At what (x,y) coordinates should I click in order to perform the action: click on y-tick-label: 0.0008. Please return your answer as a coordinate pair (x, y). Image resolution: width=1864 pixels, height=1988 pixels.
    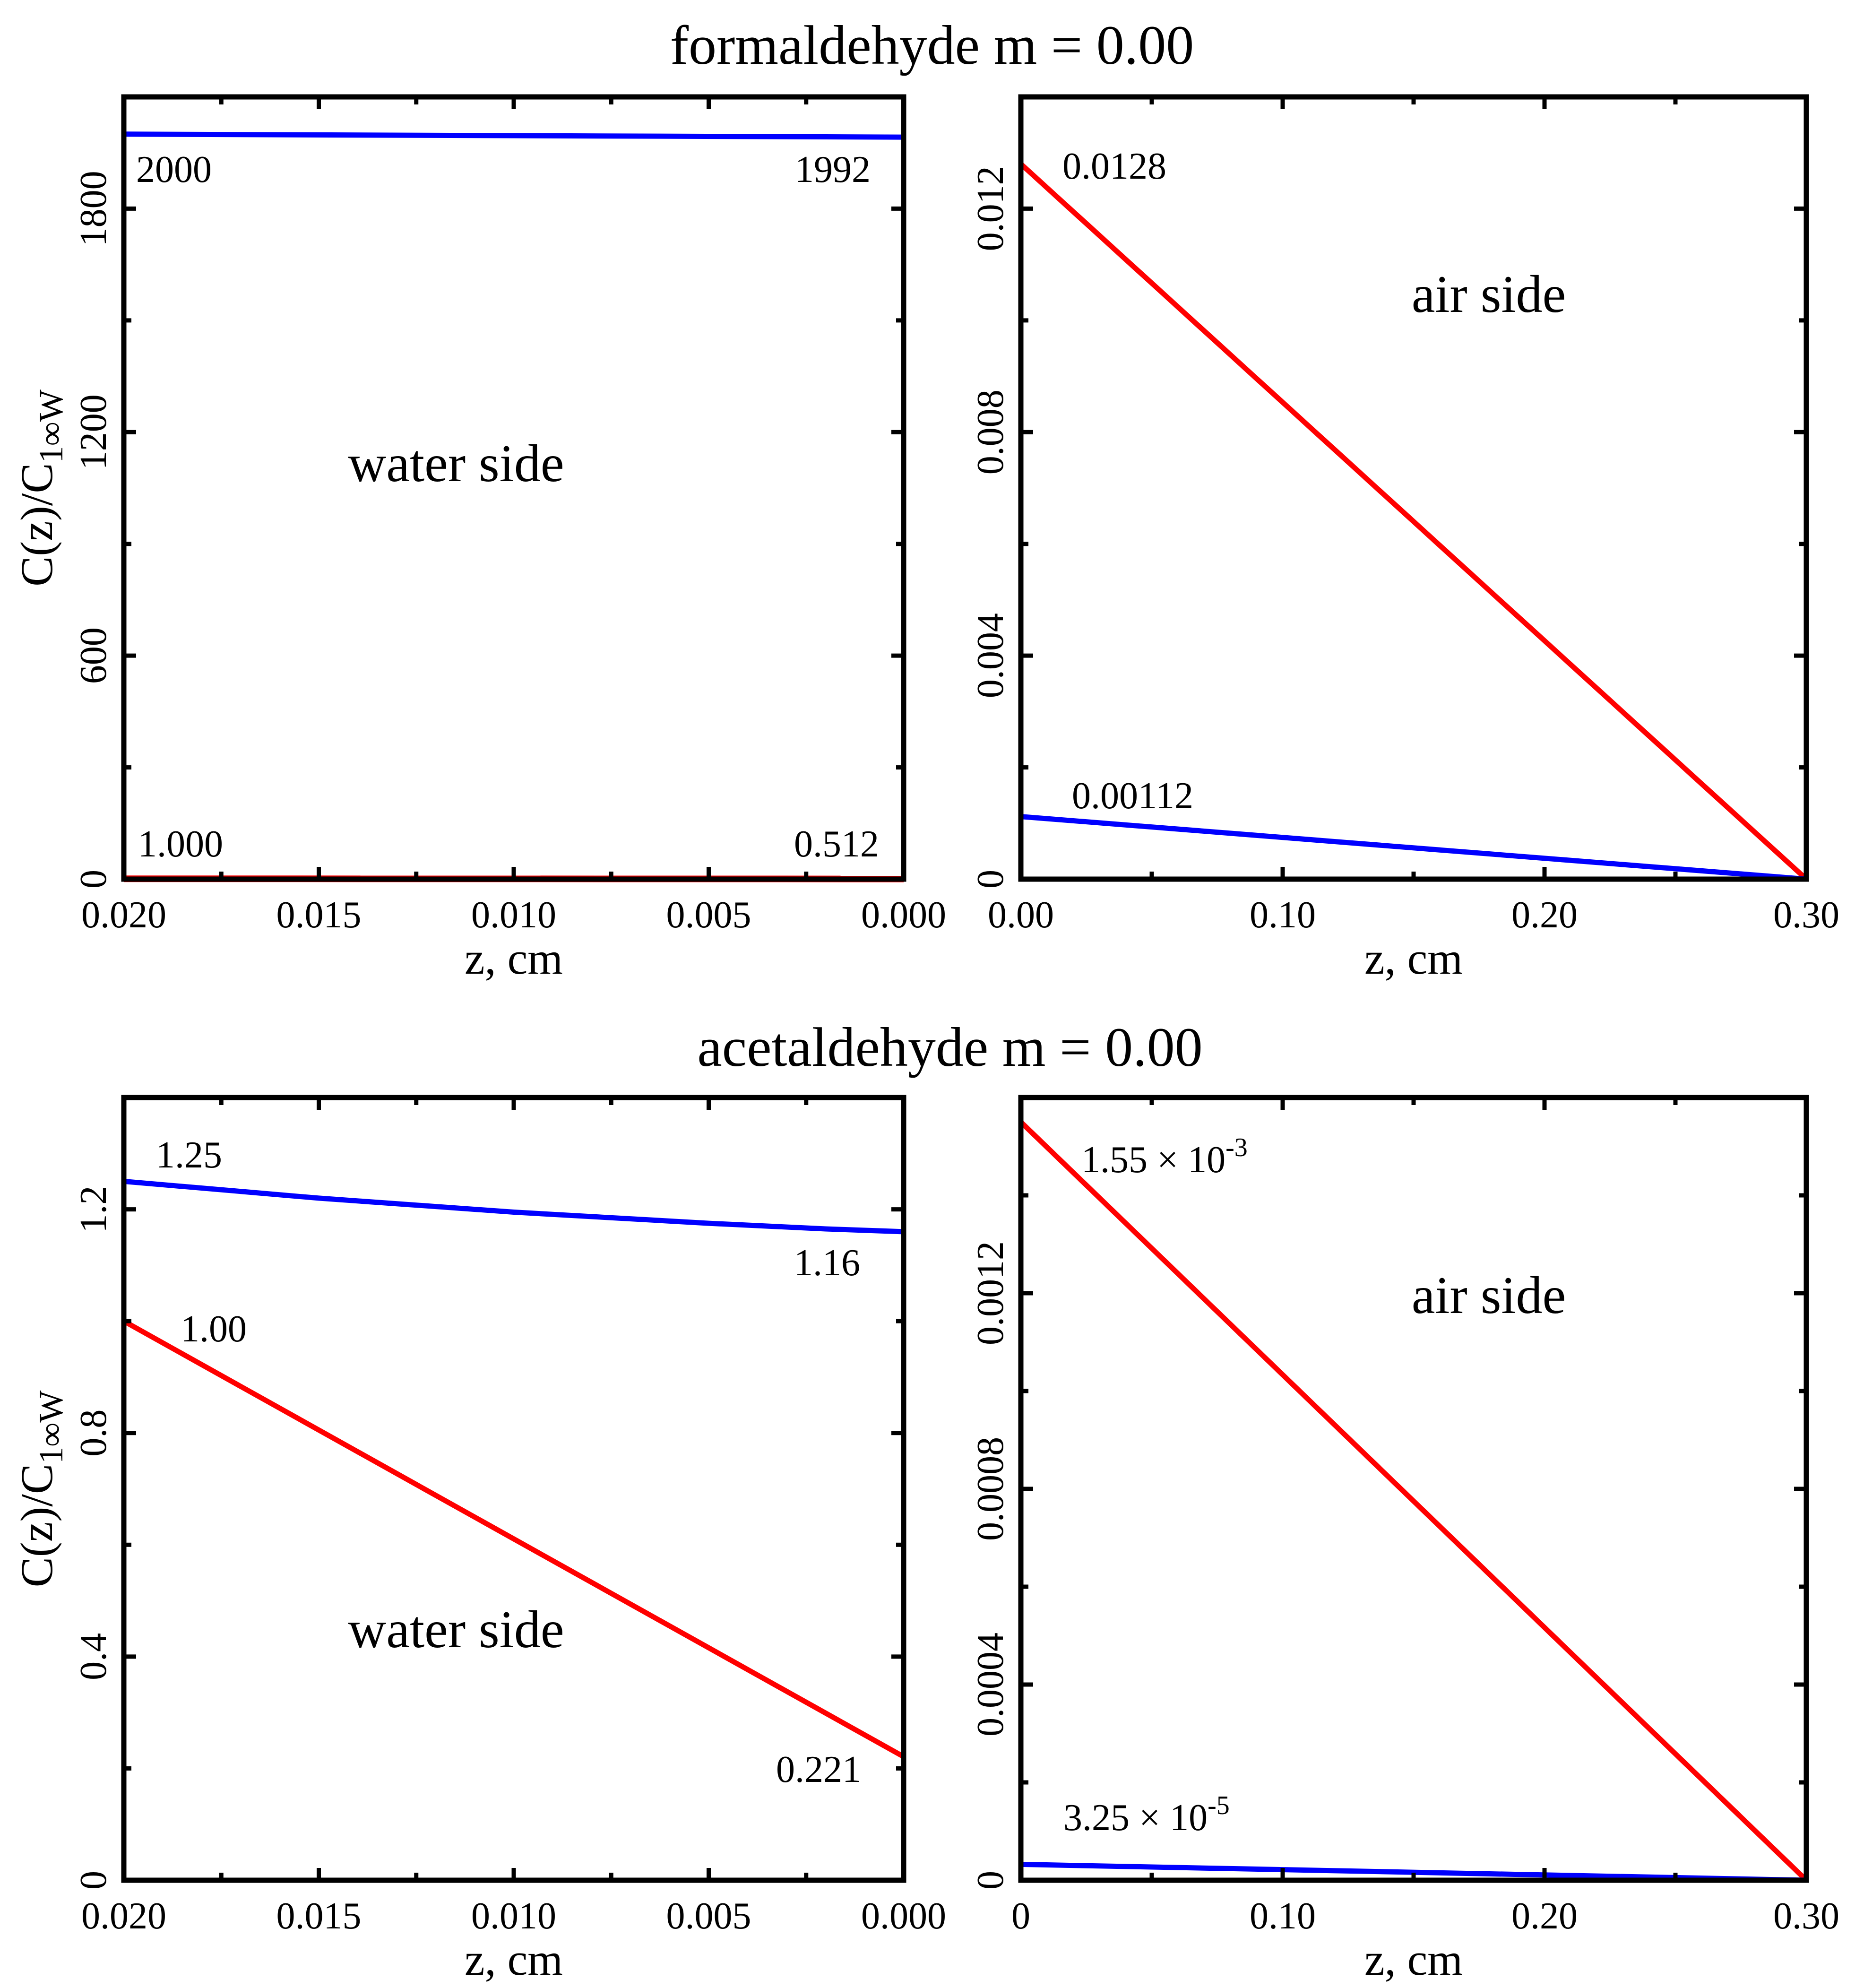
    Looking at the image, I should click on (990, 1489).